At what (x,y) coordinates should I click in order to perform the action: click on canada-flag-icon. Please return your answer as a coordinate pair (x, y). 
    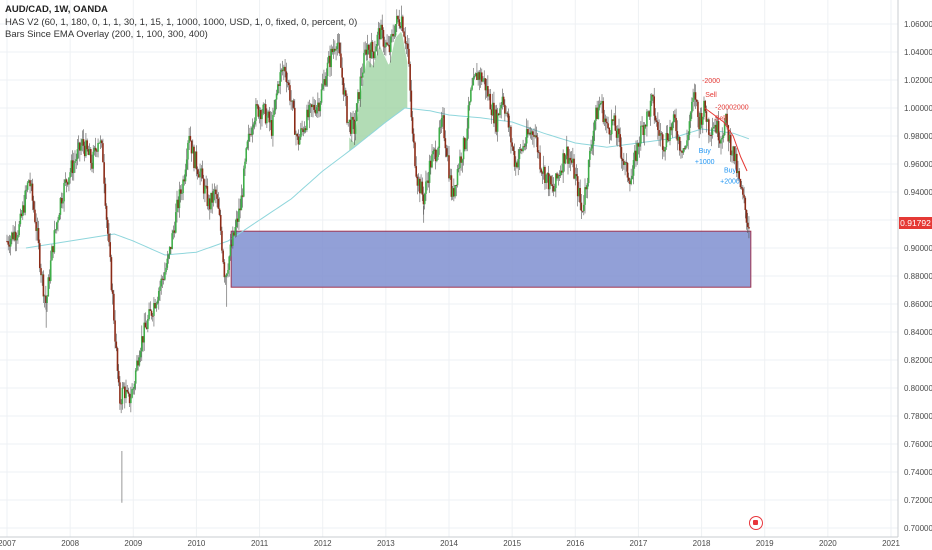
    Looking at the image, I should click on (756, 523).